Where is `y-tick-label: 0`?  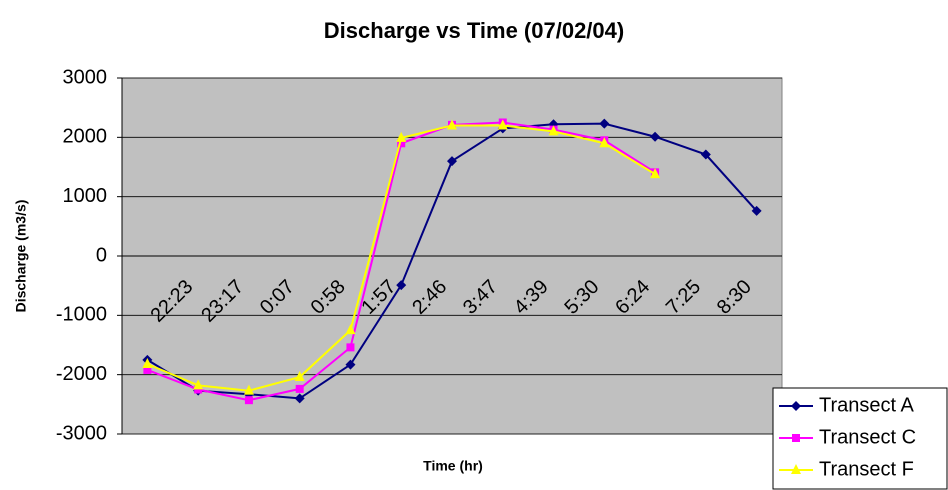 y-tick-label: 0 is located at coordinates (101, 255).